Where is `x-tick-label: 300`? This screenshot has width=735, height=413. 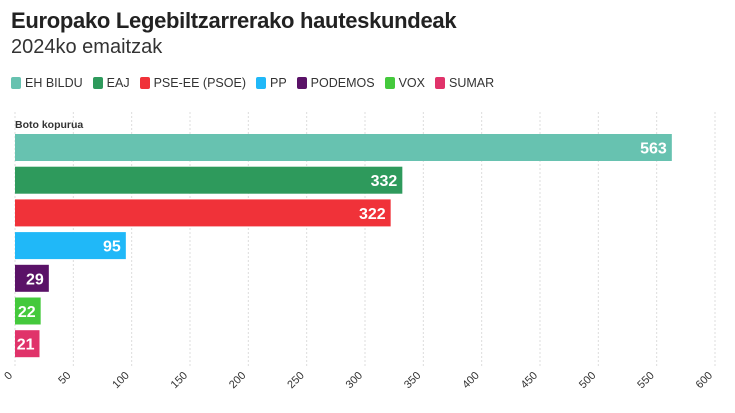
x-tick-label: 300 is located at coordinates (354, 380).